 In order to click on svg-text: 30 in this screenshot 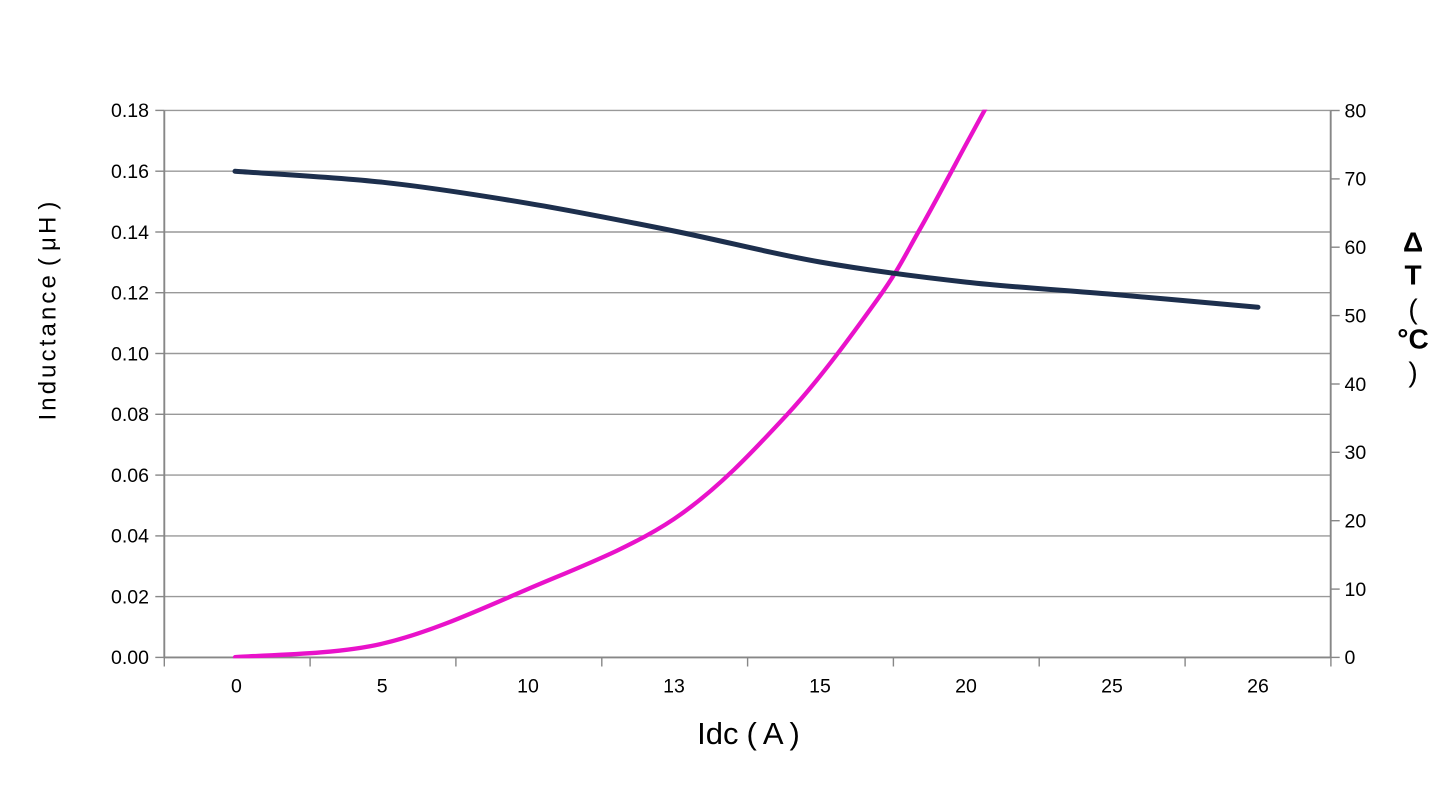, I will do `click(1356, 453)`.